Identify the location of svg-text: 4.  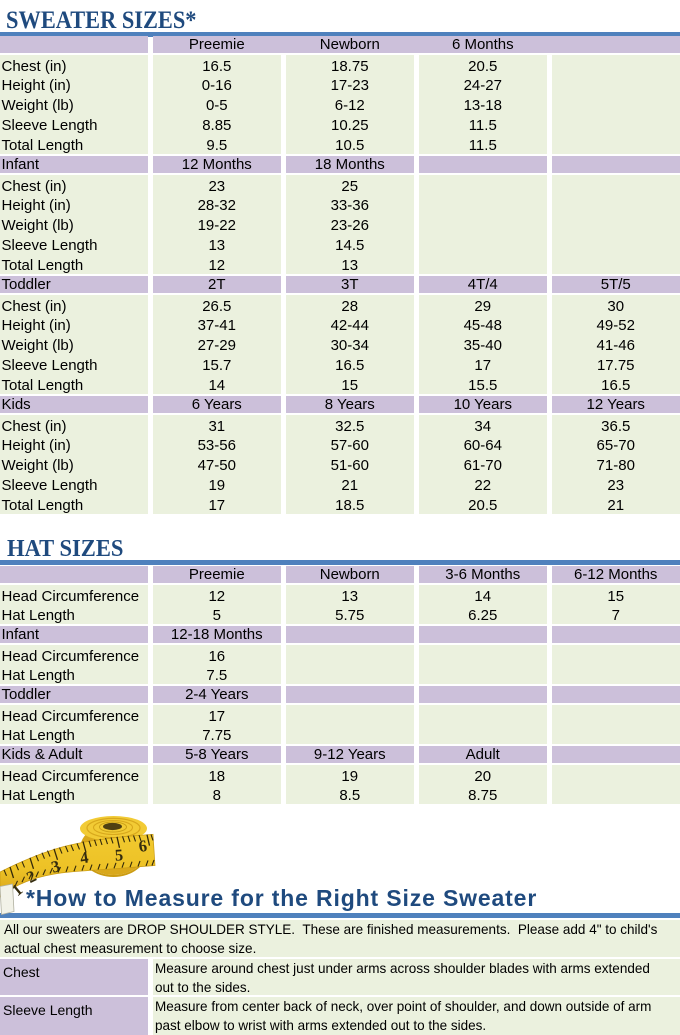
(84, 857).